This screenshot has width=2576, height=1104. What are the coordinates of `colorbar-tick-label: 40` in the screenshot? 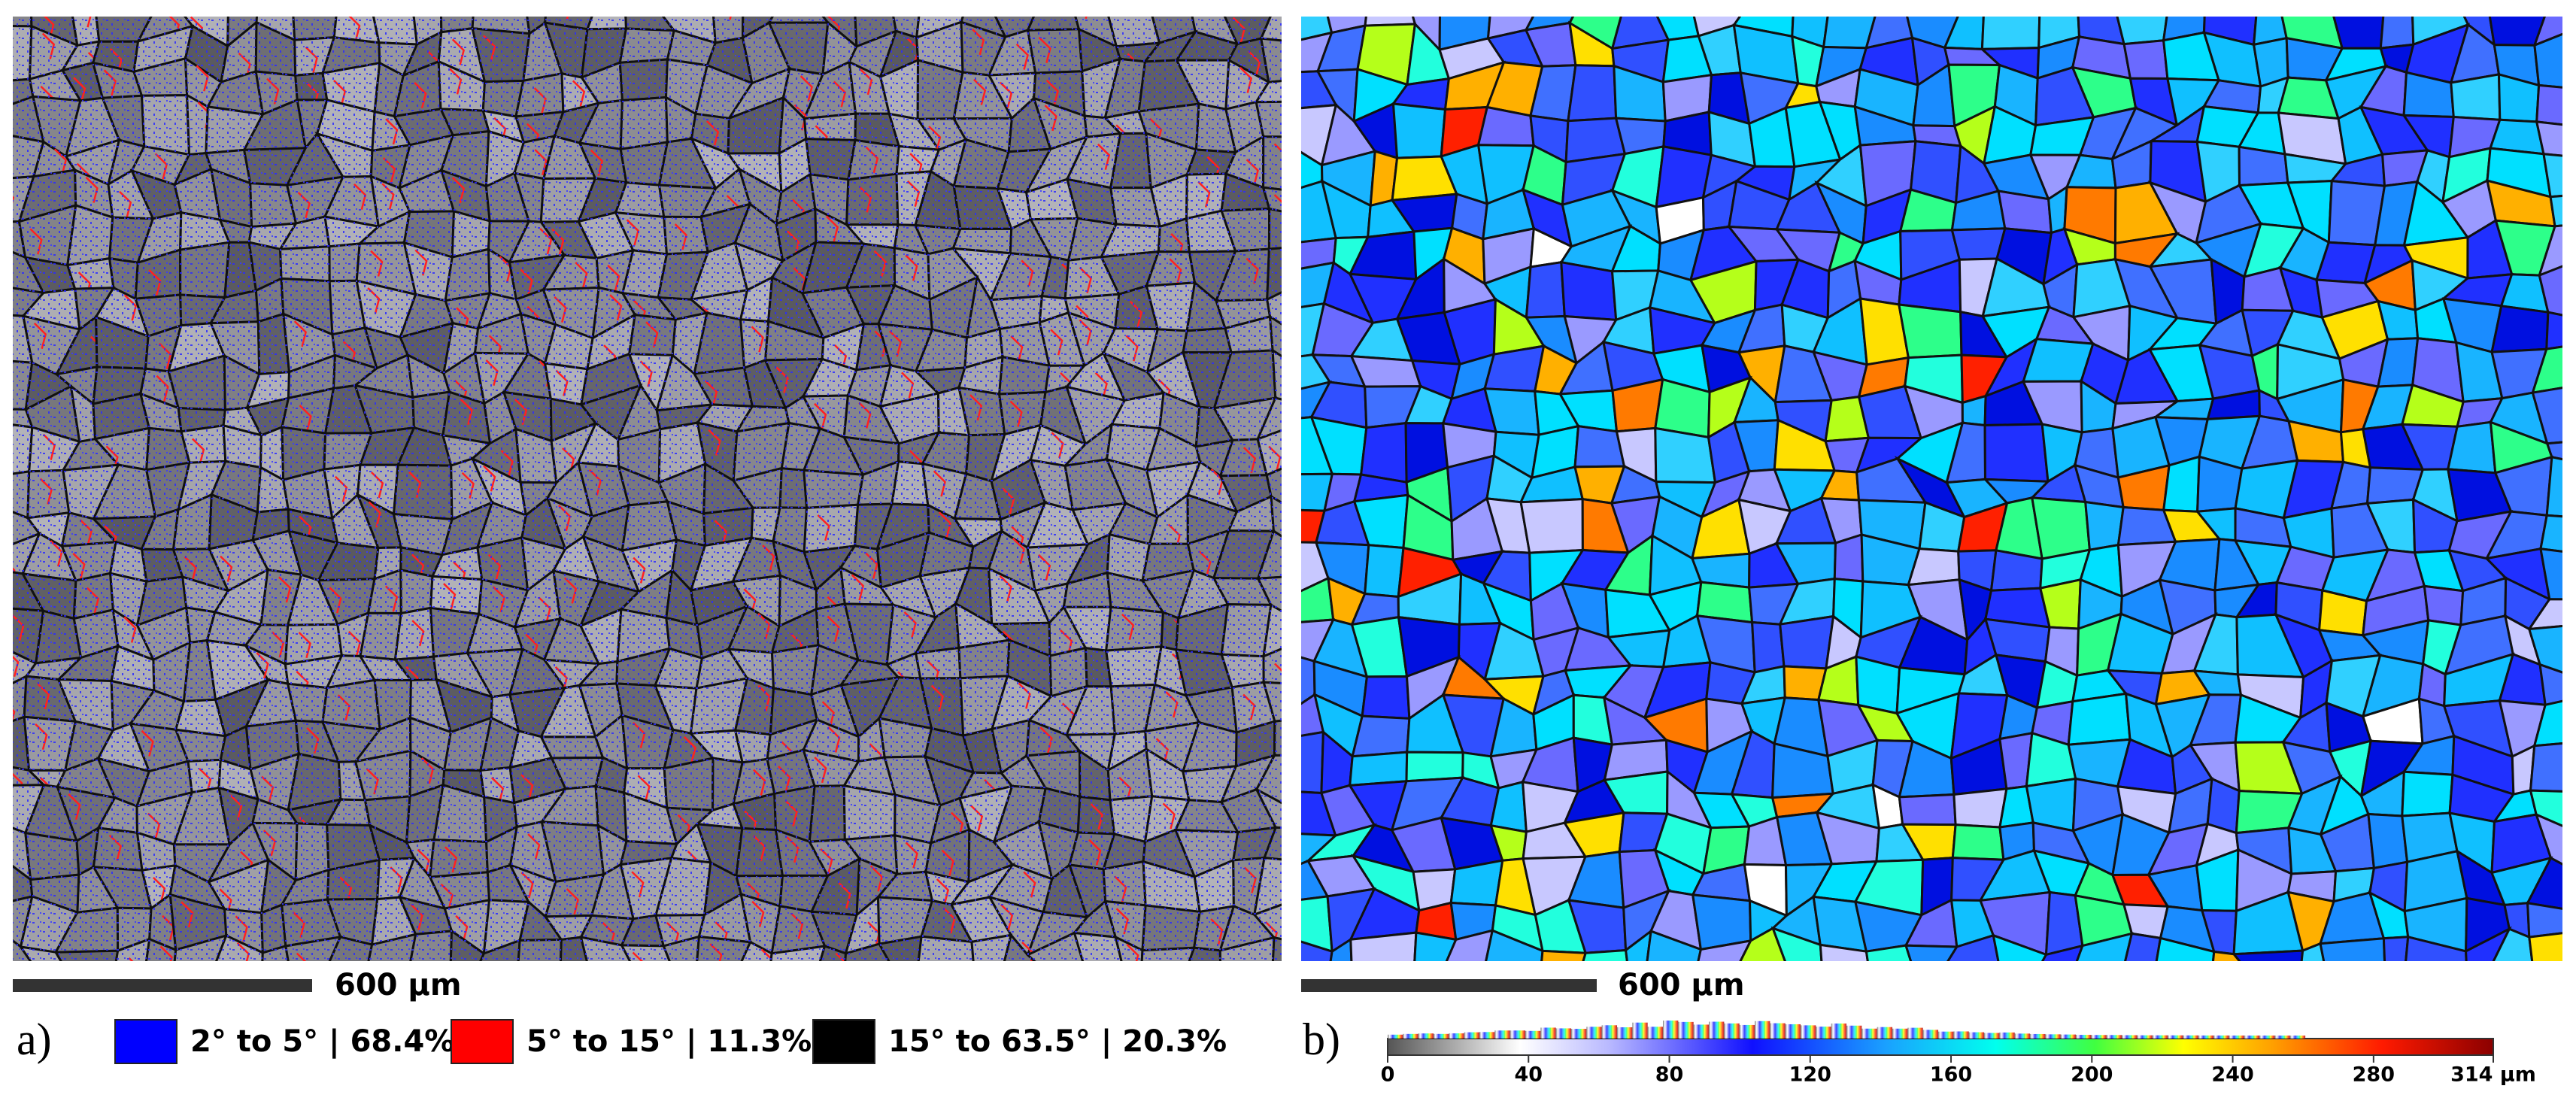 It's located at (1528, 1075).